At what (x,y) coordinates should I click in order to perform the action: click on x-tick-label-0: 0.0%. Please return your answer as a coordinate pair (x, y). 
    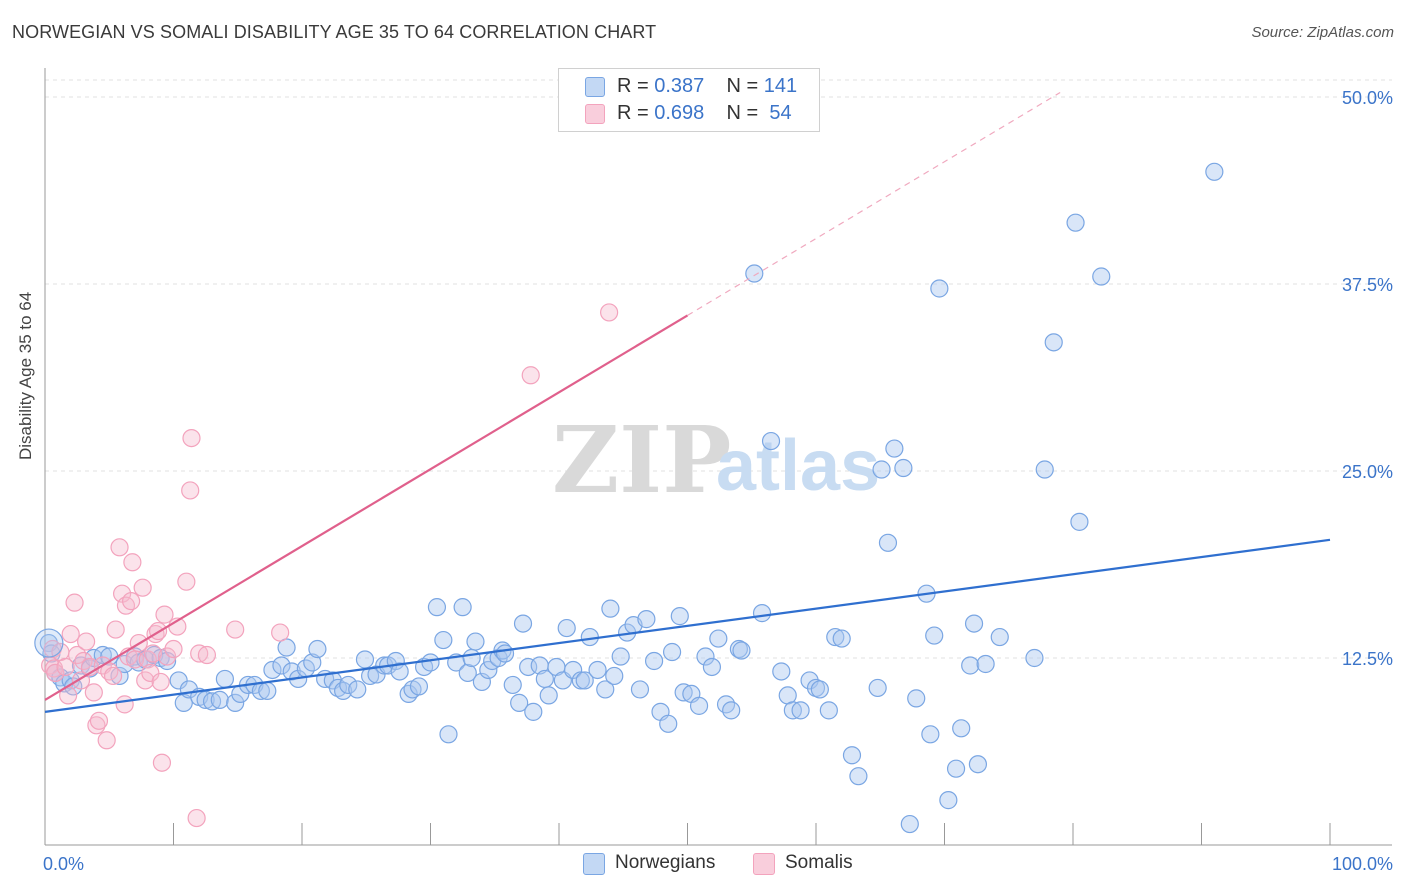
    Looking at the image, I should click on (63, 864).